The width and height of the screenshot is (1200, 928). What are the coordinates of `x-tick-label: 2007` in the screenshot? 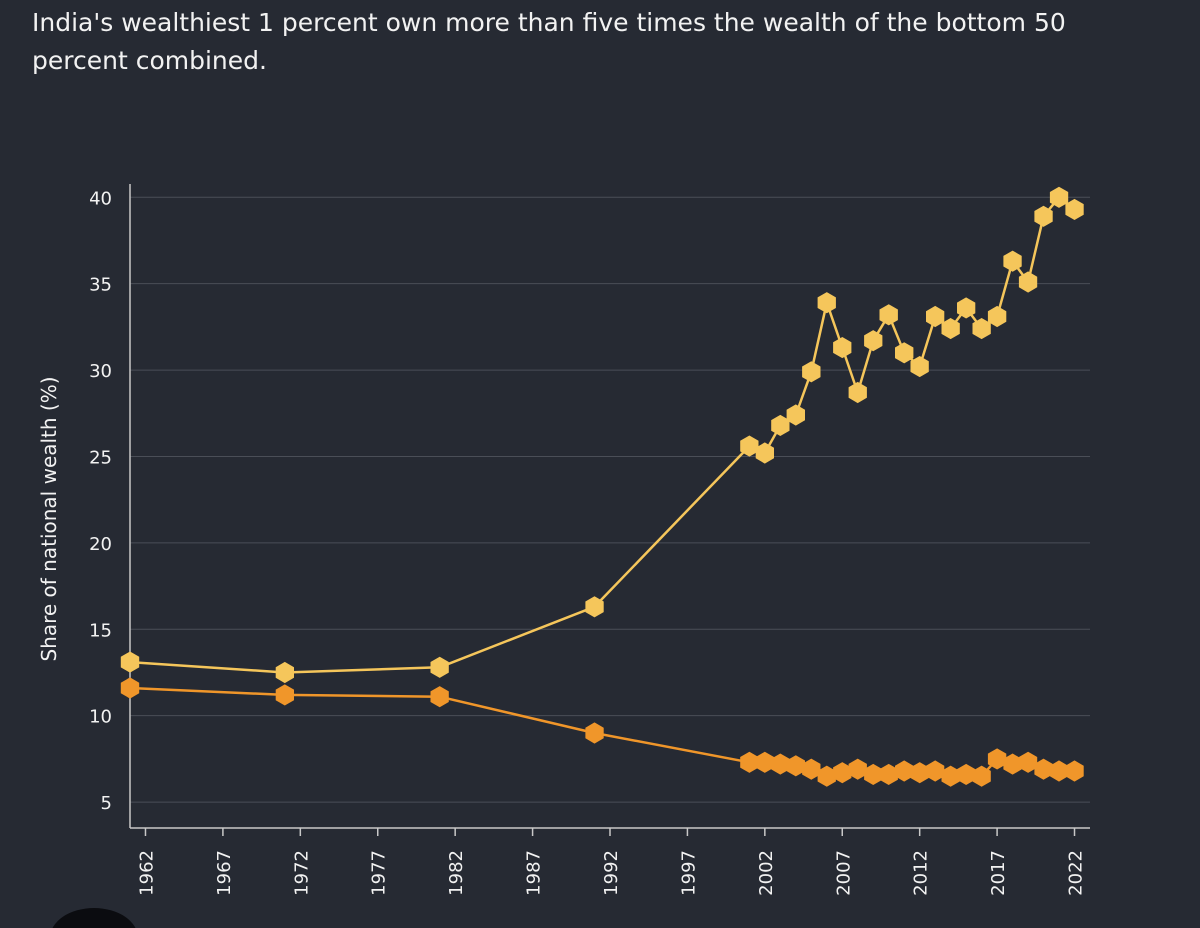 It's located at (843, 873).